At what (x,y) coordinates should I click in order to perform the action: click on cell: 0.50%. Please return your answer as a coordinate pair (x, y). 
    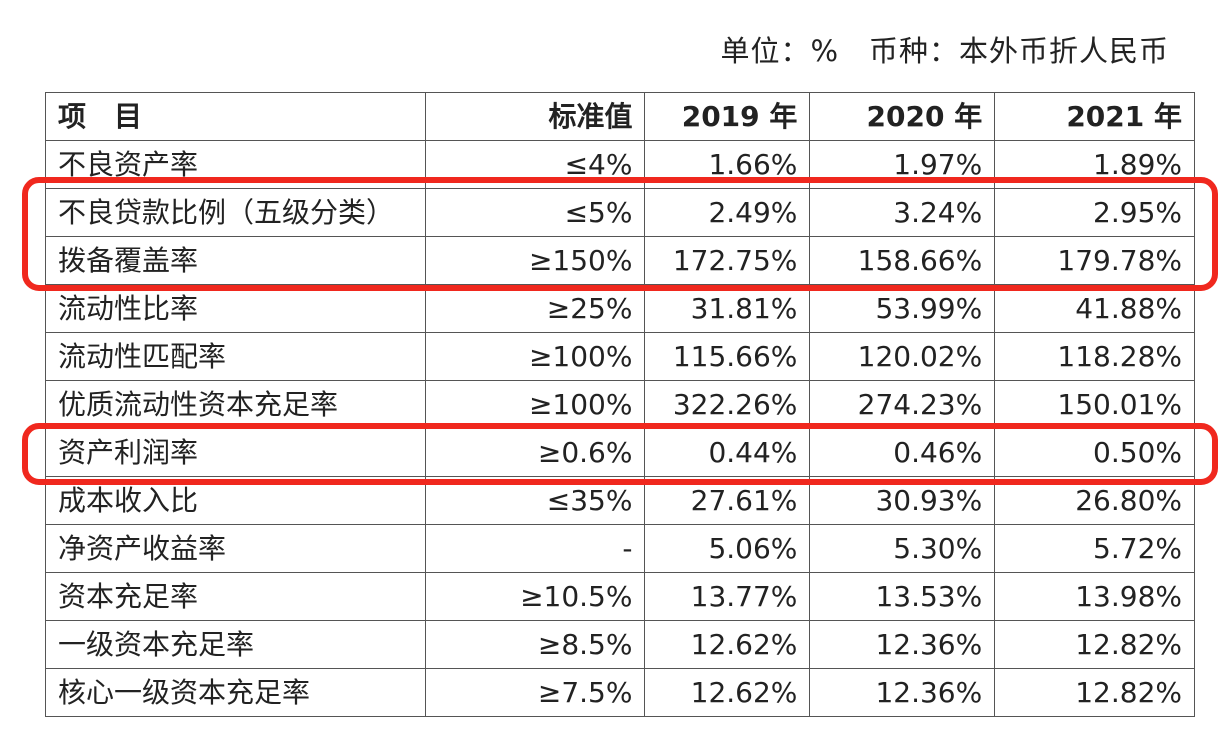
    Looking at the image, I should click on (1094, 452).